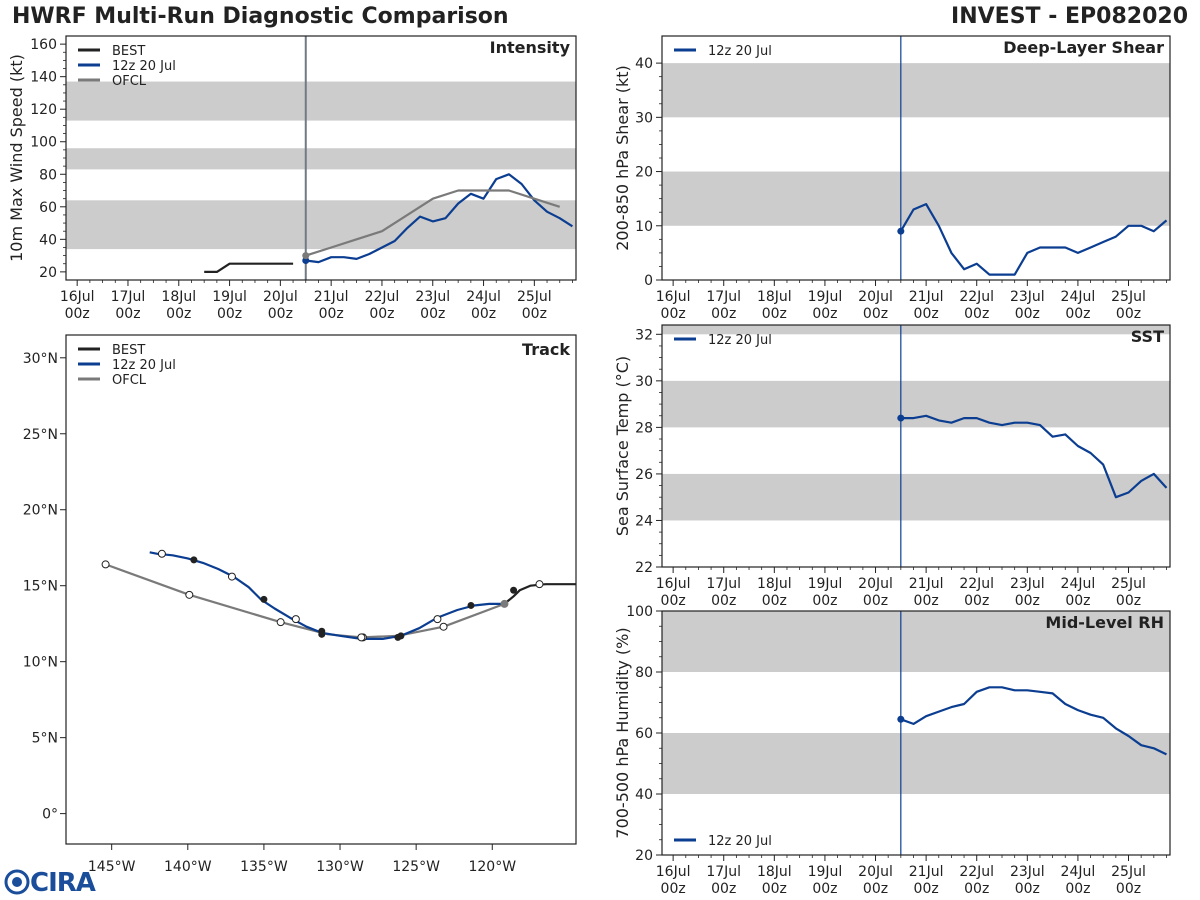 The width and height of the screenshot is (1200, 900). I want to click on shear-title: Deep-Layer Shear, so click(1083, 47).